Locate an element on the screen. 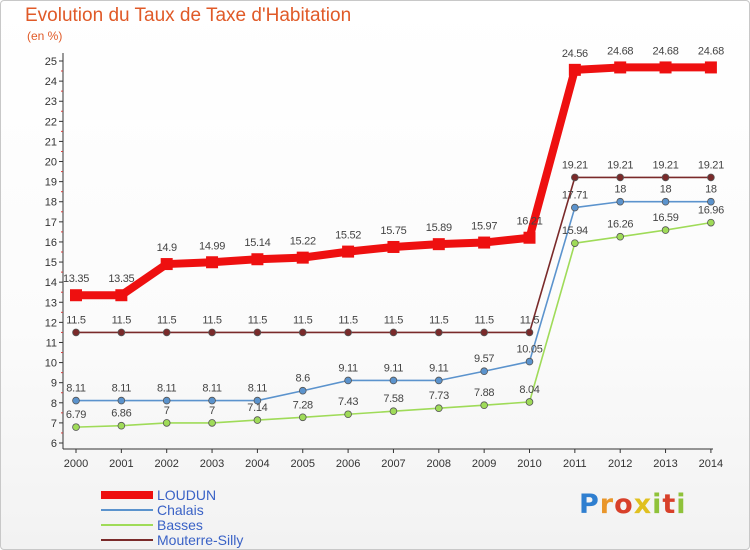 The width and height of the screenshot is (750, 550). chart-subtitle: (en %) is located at coordinates (45, 36).